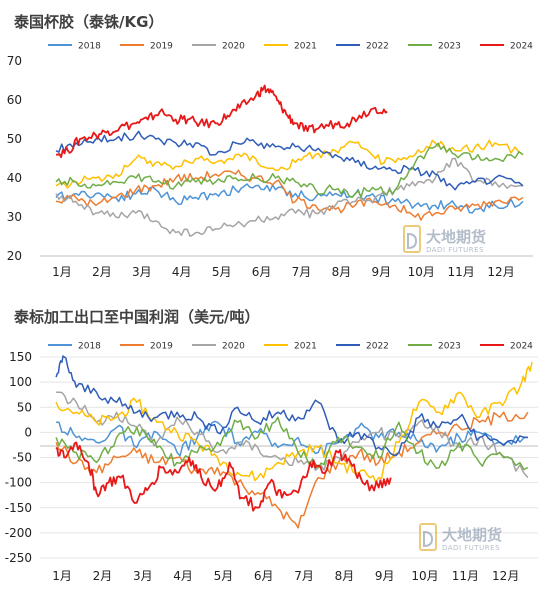 Image resolution: width=550 pixels, height=593 pixels. Describe the element at coordinates (88, 22) in the screenshot. I see `chart-title: 泰国杯胶（泰铢/KG）` at that location.